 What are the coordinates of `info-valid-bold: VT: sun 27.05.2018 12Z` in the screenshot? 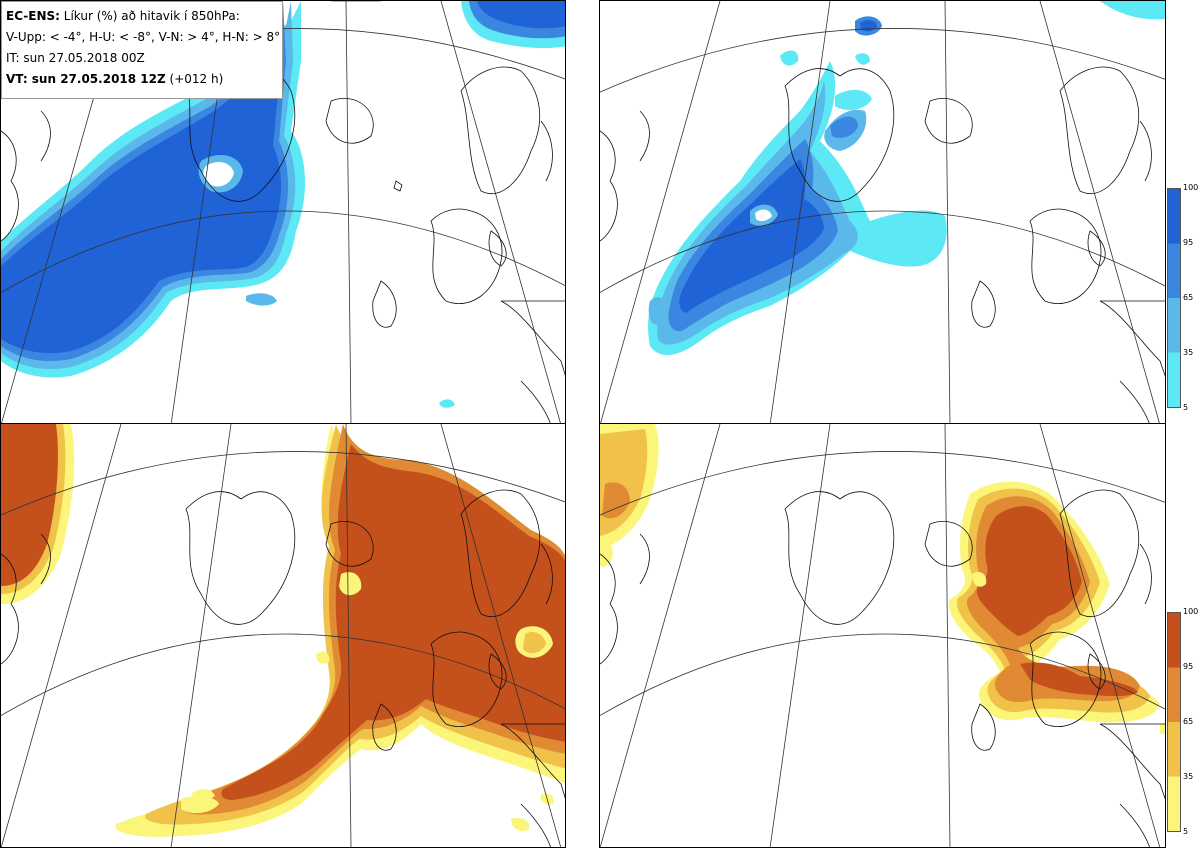 It's located at (86, 79).